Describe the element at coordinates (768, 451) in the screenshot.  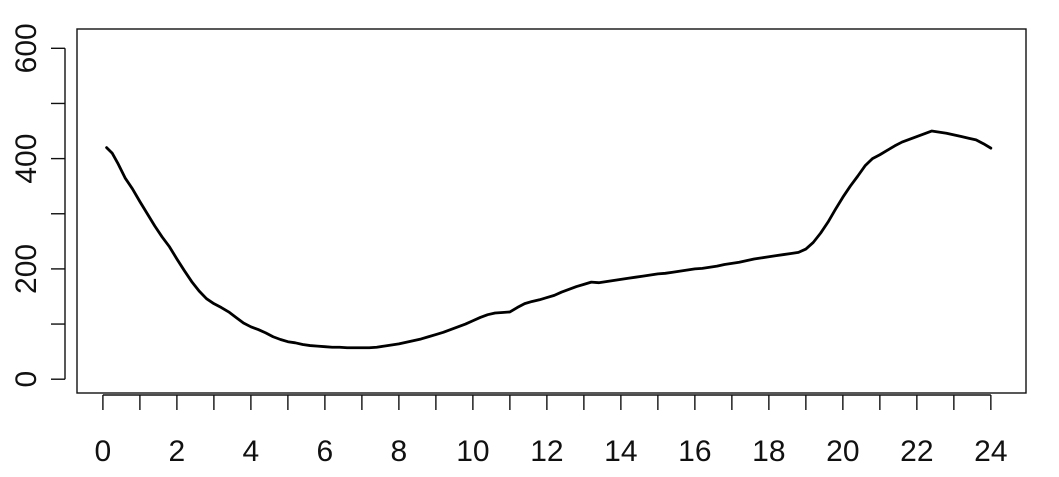
I see `x-tick-label: 18` at that location.